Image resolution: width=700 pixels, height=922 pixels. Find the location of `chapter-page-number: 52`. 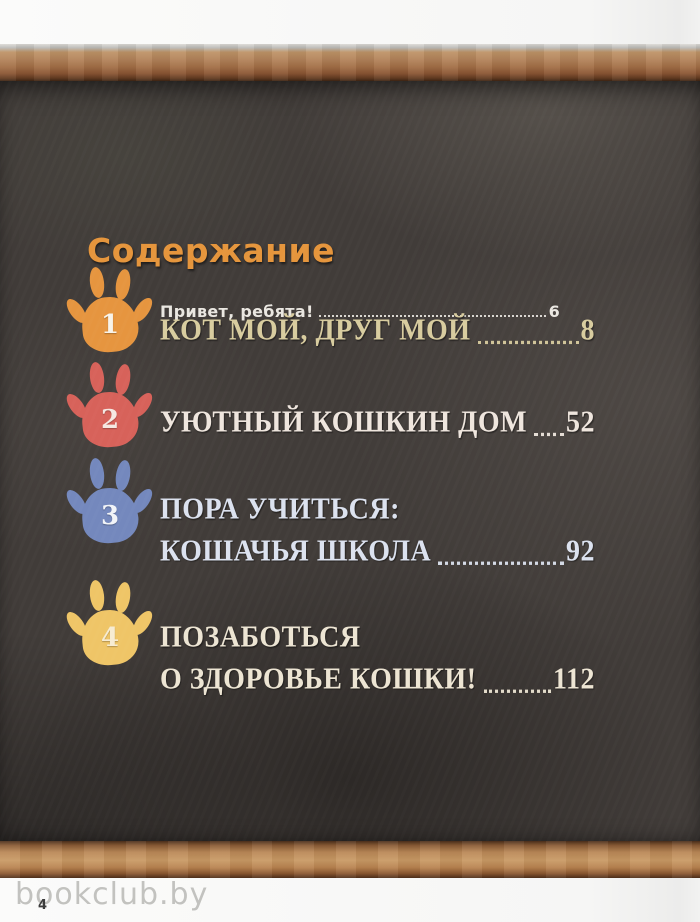

chapter-page-number: 52 is located at coordinates (580, 422).